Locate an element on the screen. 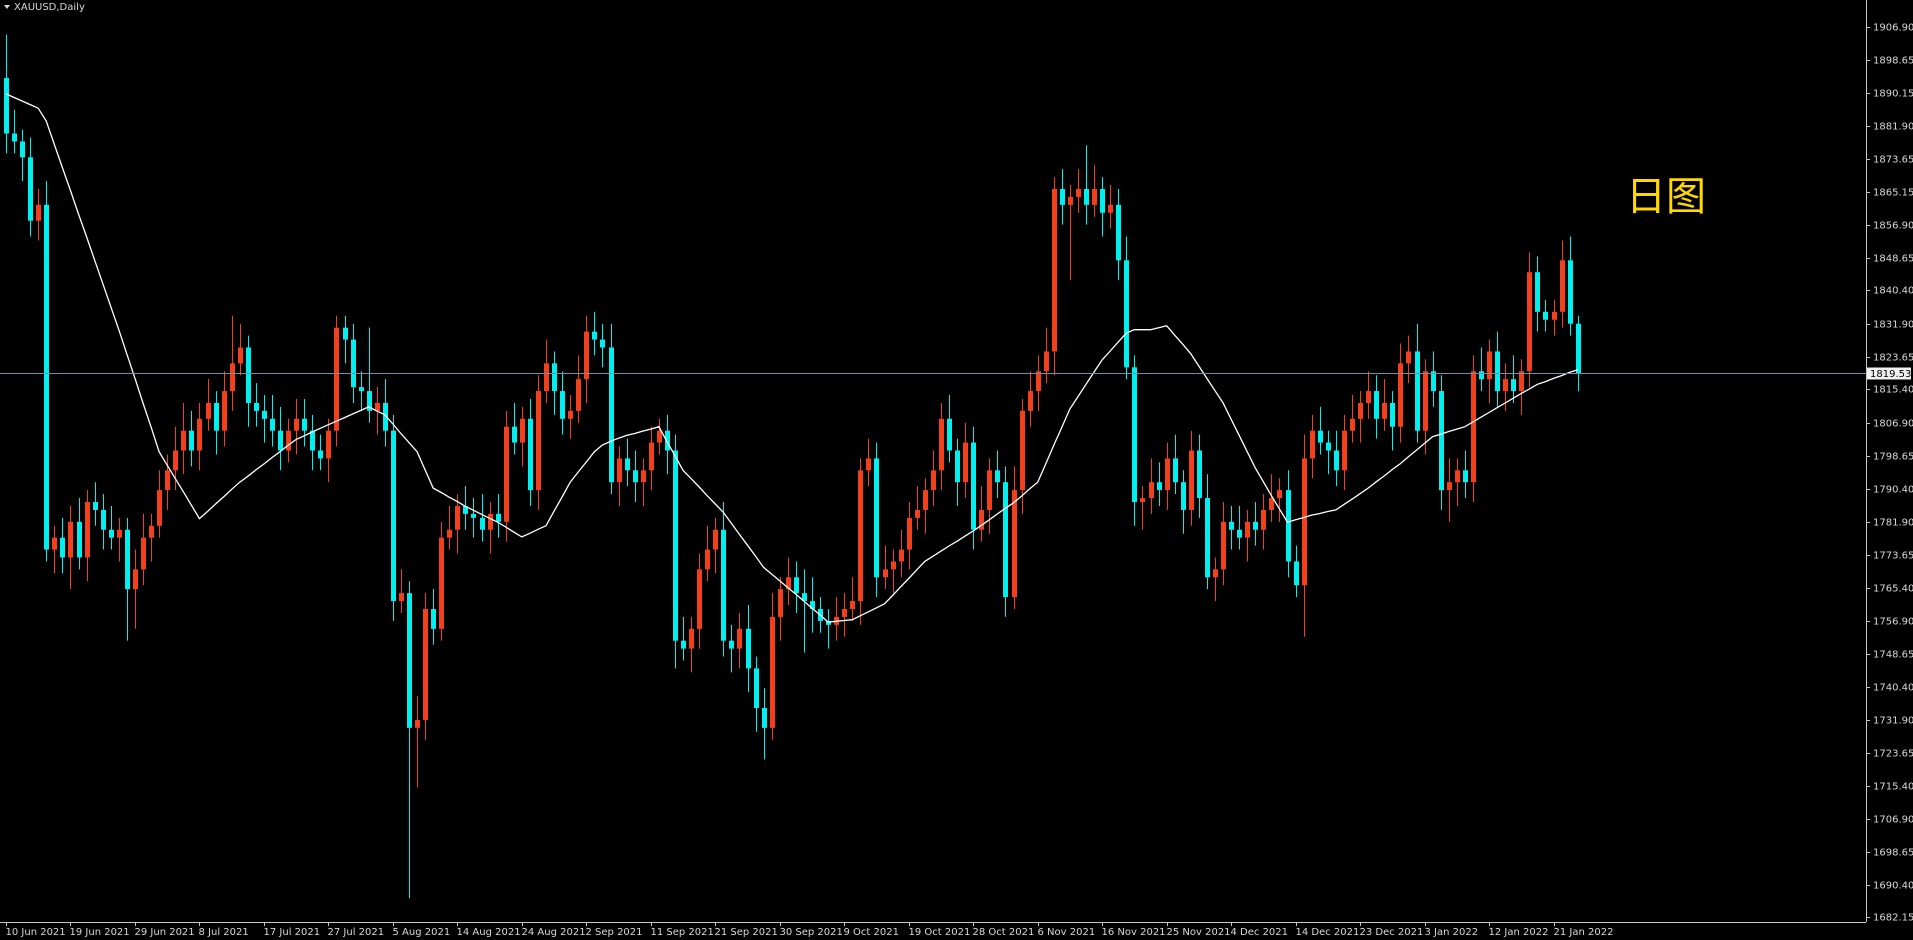 The height and width of the screenshot is (940, 1913). x-tick-label: 5 Aug 2021 is located at coordinates (422, 932).